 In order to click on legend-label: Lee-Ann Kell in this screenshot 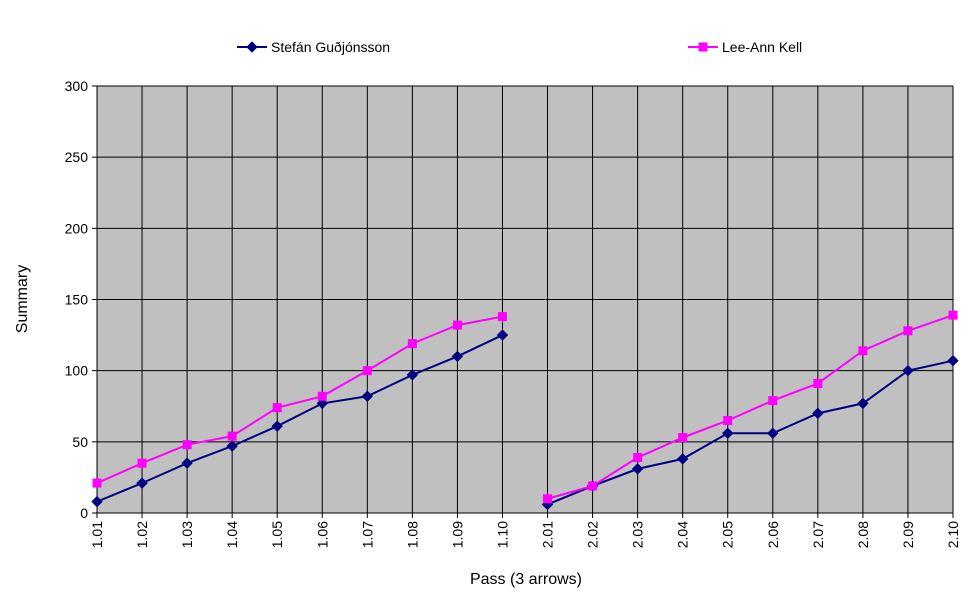, I will do `click(762, 47)`.